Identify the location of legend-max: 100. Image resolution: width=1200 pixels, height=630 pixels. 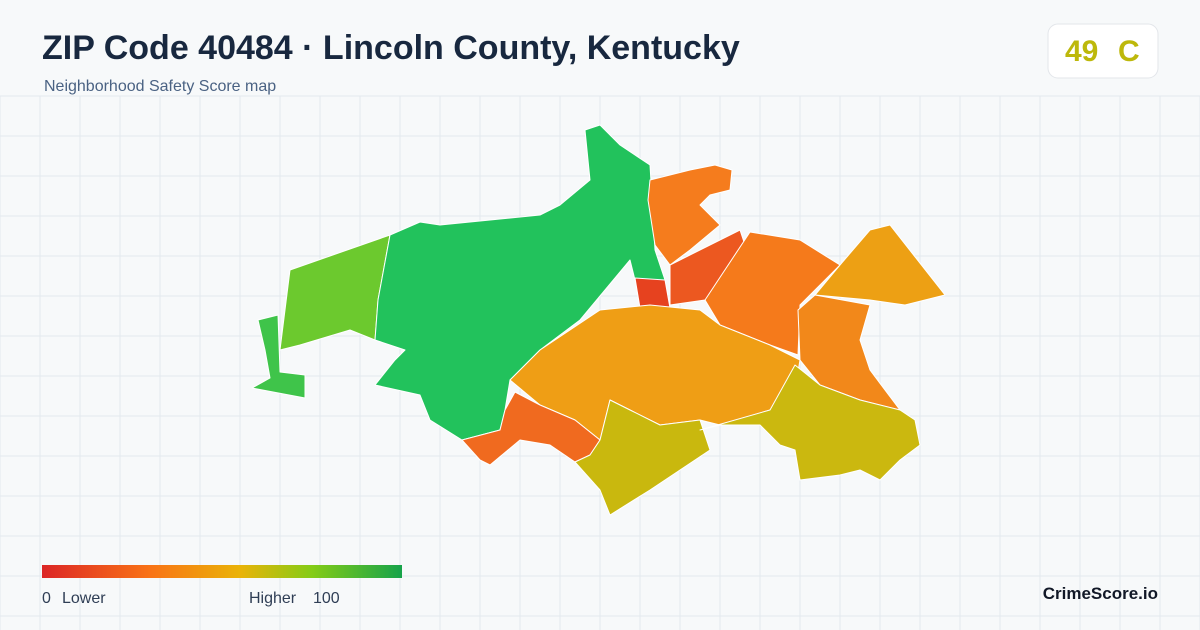
(326, 598).